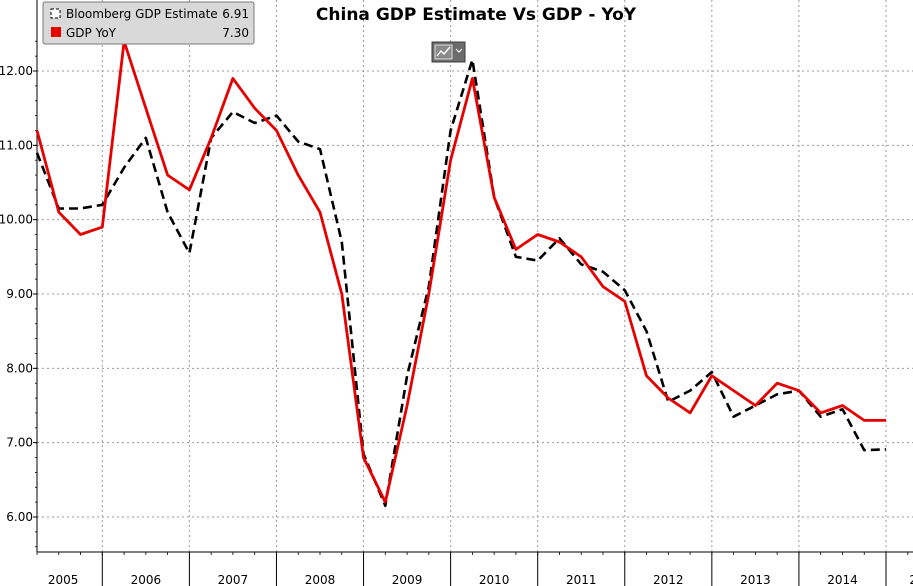 Image resolution: width=913 pixels, height=586 pixels. What do you see at coordinates (16, 220) in the screenshot?
I see `y-tick-label: 10.00` at bounding box center [16, 220].